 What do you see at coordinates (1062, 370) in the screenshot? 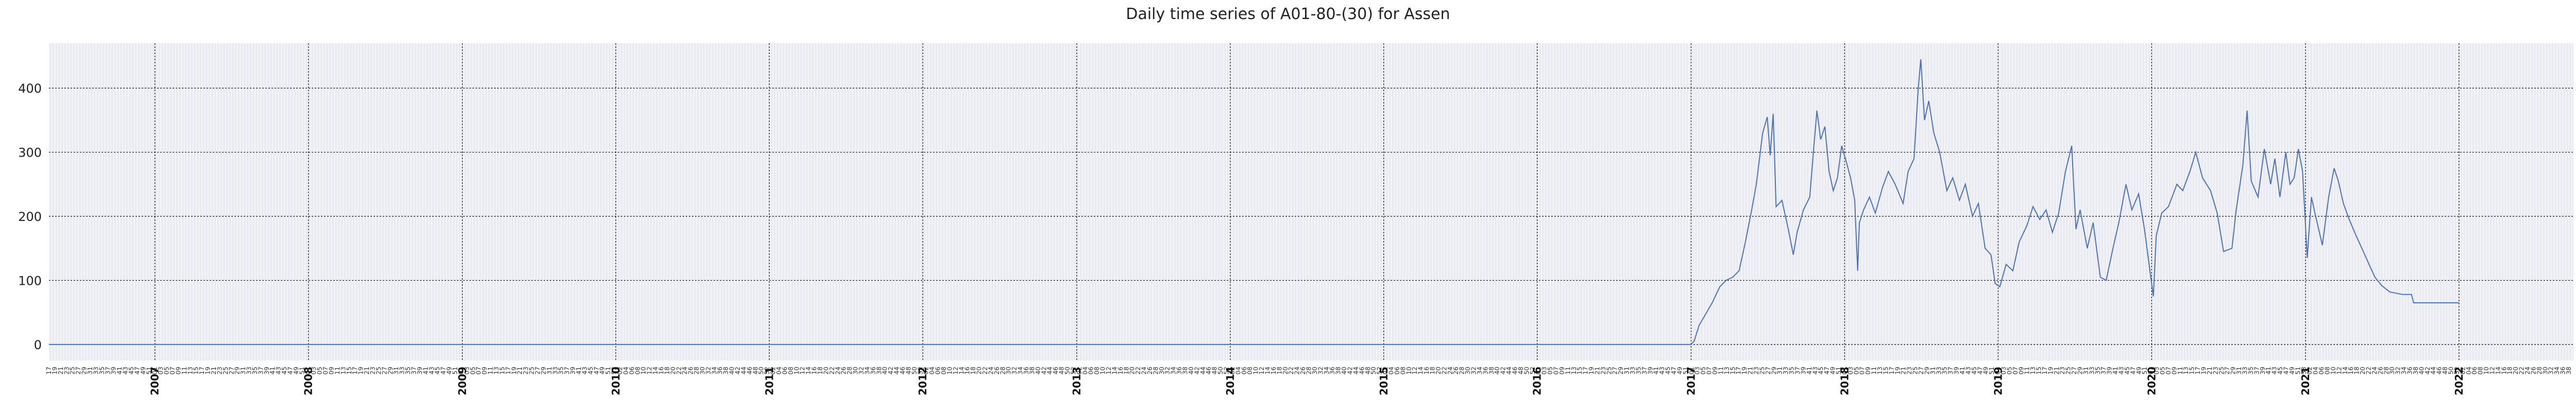
I see `week-tick-label: 48` at bounding box center [1062, 370].